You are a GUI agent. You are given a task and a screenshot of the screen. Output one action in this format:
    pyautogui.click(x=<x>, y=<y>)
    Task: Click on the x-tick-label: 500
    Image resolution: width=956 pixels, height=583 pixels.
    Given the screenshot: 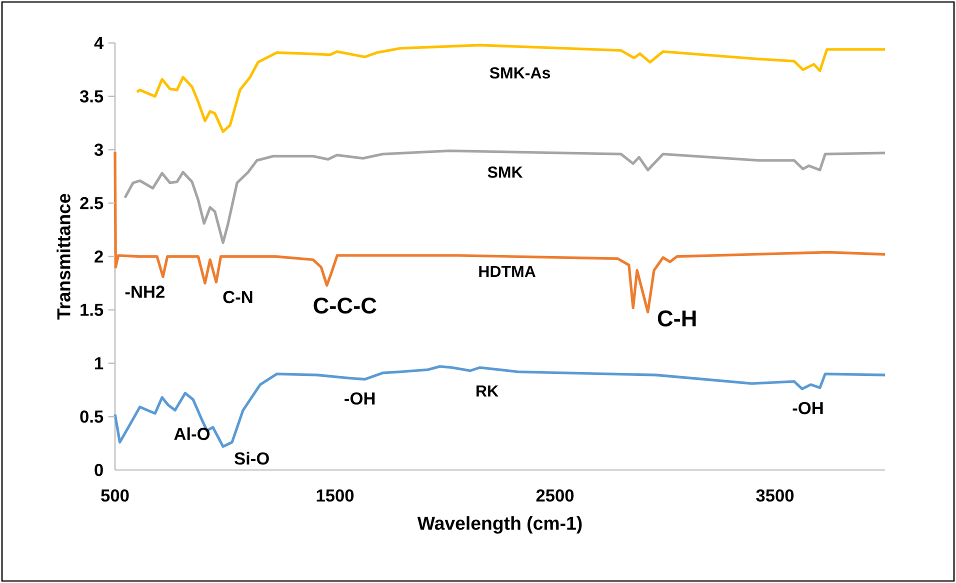 What is the action you would take?
    pyautogui.click(x=115, y=495)
    